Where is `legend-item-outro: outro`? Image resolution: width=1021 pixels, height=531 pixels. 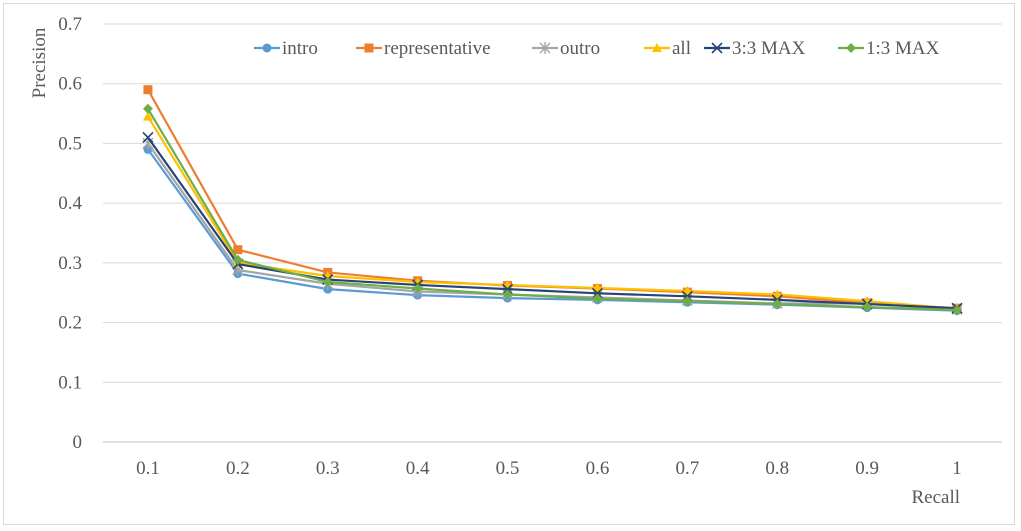
legend-item-outro: outro is located at coordinates (566, 48).